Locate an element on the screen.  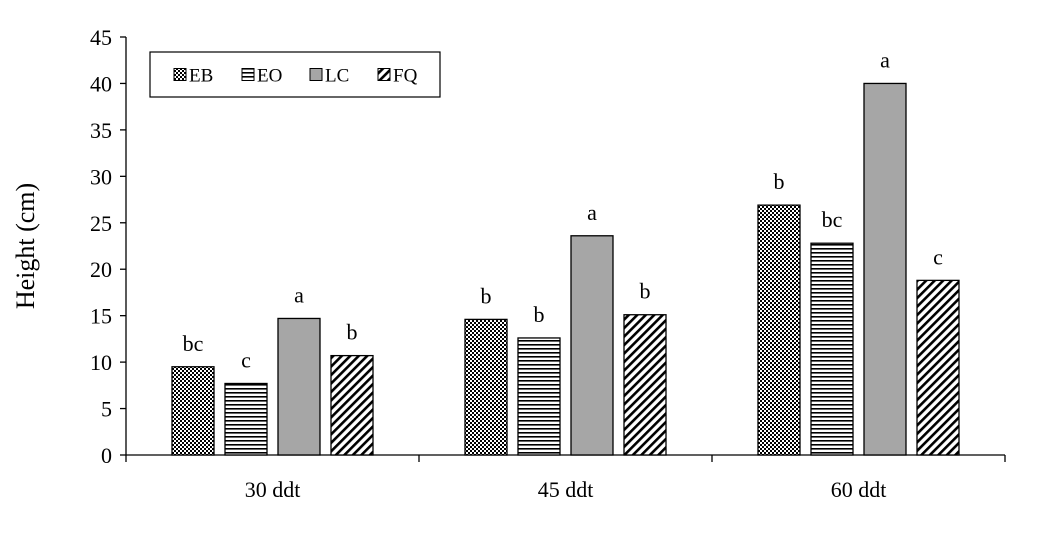
y-tick-label: 20 is located at coordinates (101, 269).